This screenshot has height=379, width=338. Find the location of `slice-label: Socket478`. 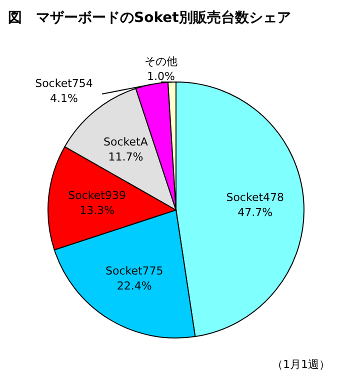

slice-label: Socket478 is located at coordinates (255, 197).